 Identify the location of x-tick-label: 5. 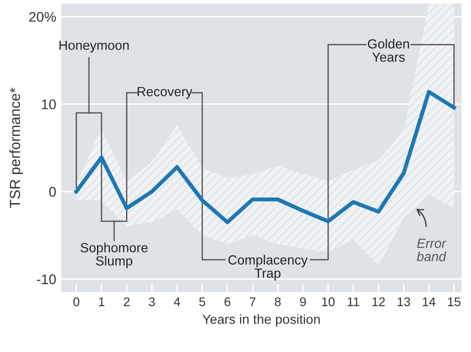
(202, 301).